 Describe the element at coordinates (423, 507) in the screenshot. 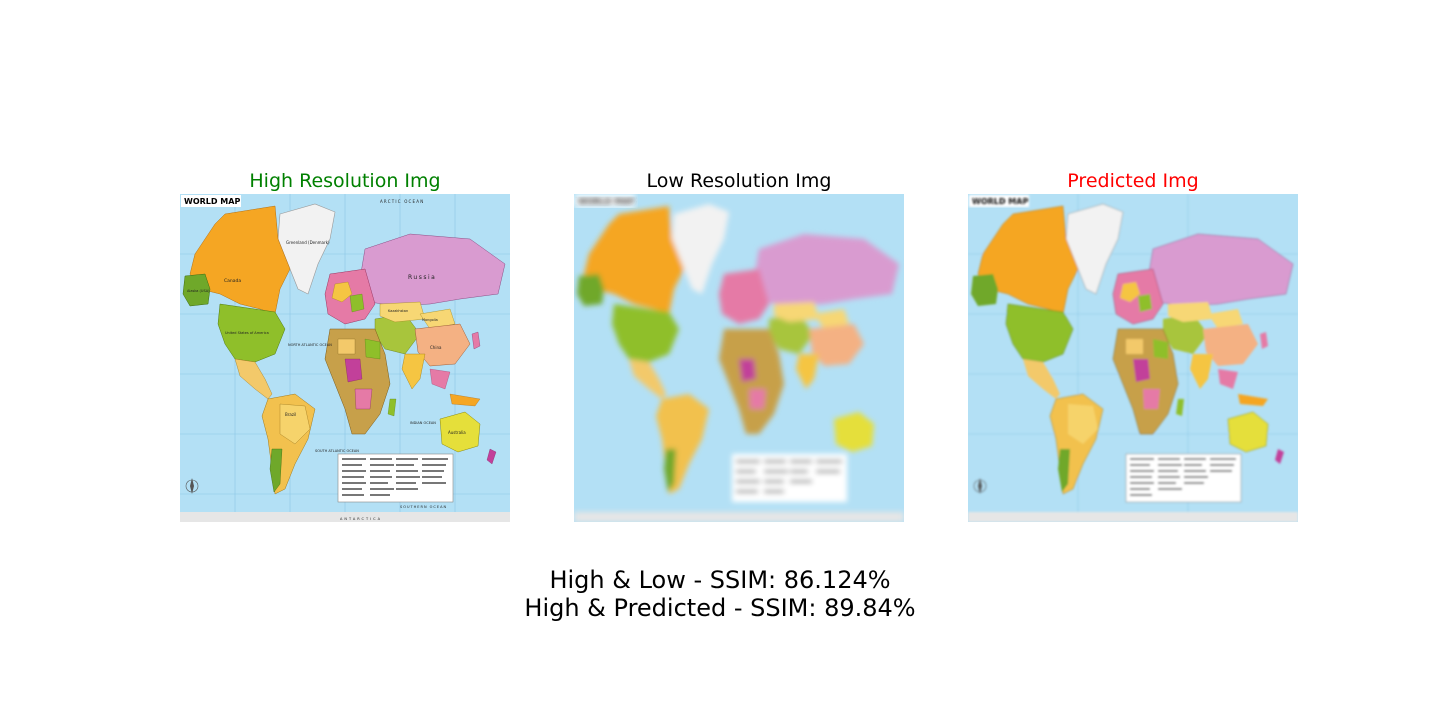

I see `map-label-southern-ocean: SOUTHERN OCEAN` at that location.